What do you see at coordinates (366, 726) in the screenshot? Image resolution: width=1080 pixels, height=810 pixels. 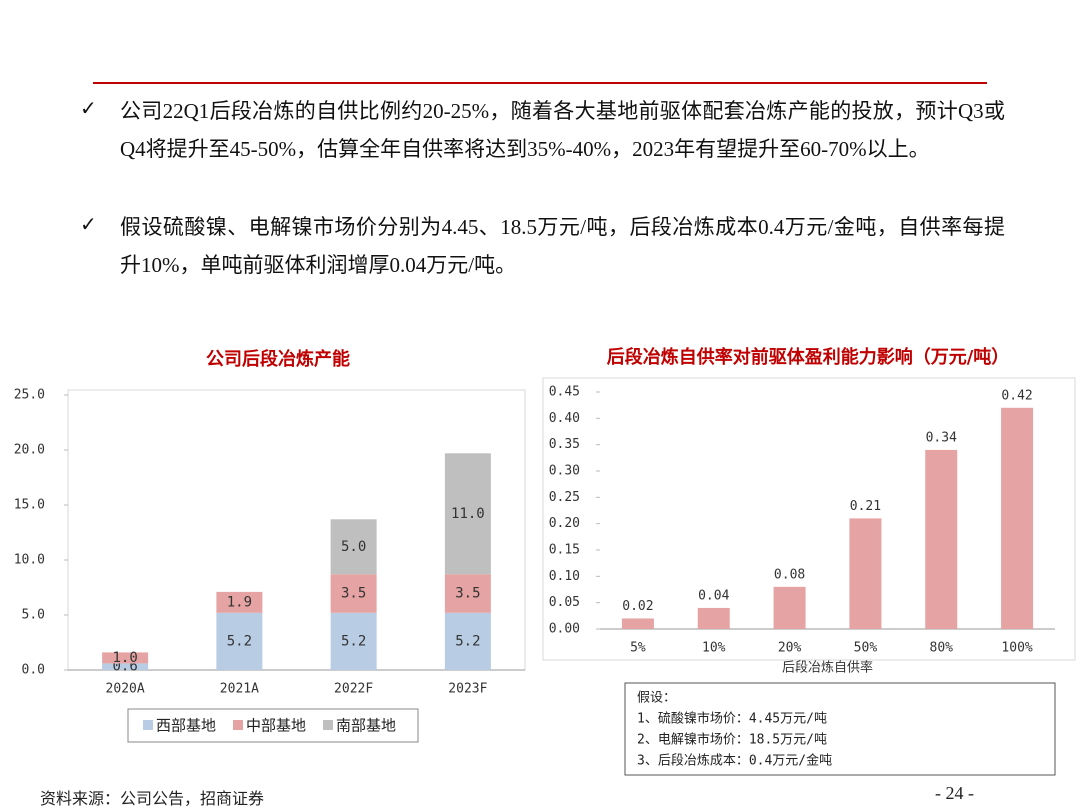 I see `legend-label: 南部基地` at bounding box center [366, 726].